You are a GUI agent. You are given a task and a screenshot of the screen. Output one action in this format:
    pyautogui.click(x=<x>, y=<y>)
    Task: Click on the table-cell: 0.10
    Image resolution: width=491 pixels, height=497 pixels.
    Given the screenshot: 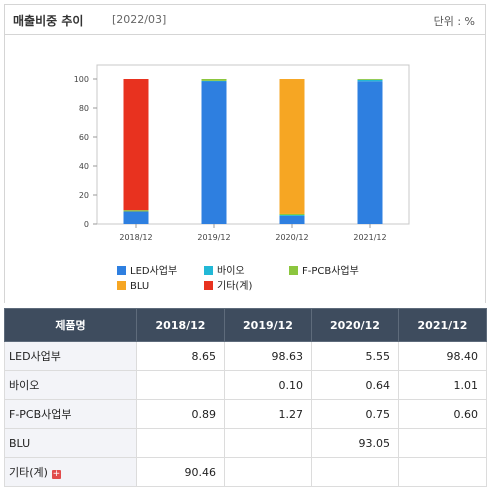 What is the action you would take?
    pyautogui.click(x=268, y=385)
    